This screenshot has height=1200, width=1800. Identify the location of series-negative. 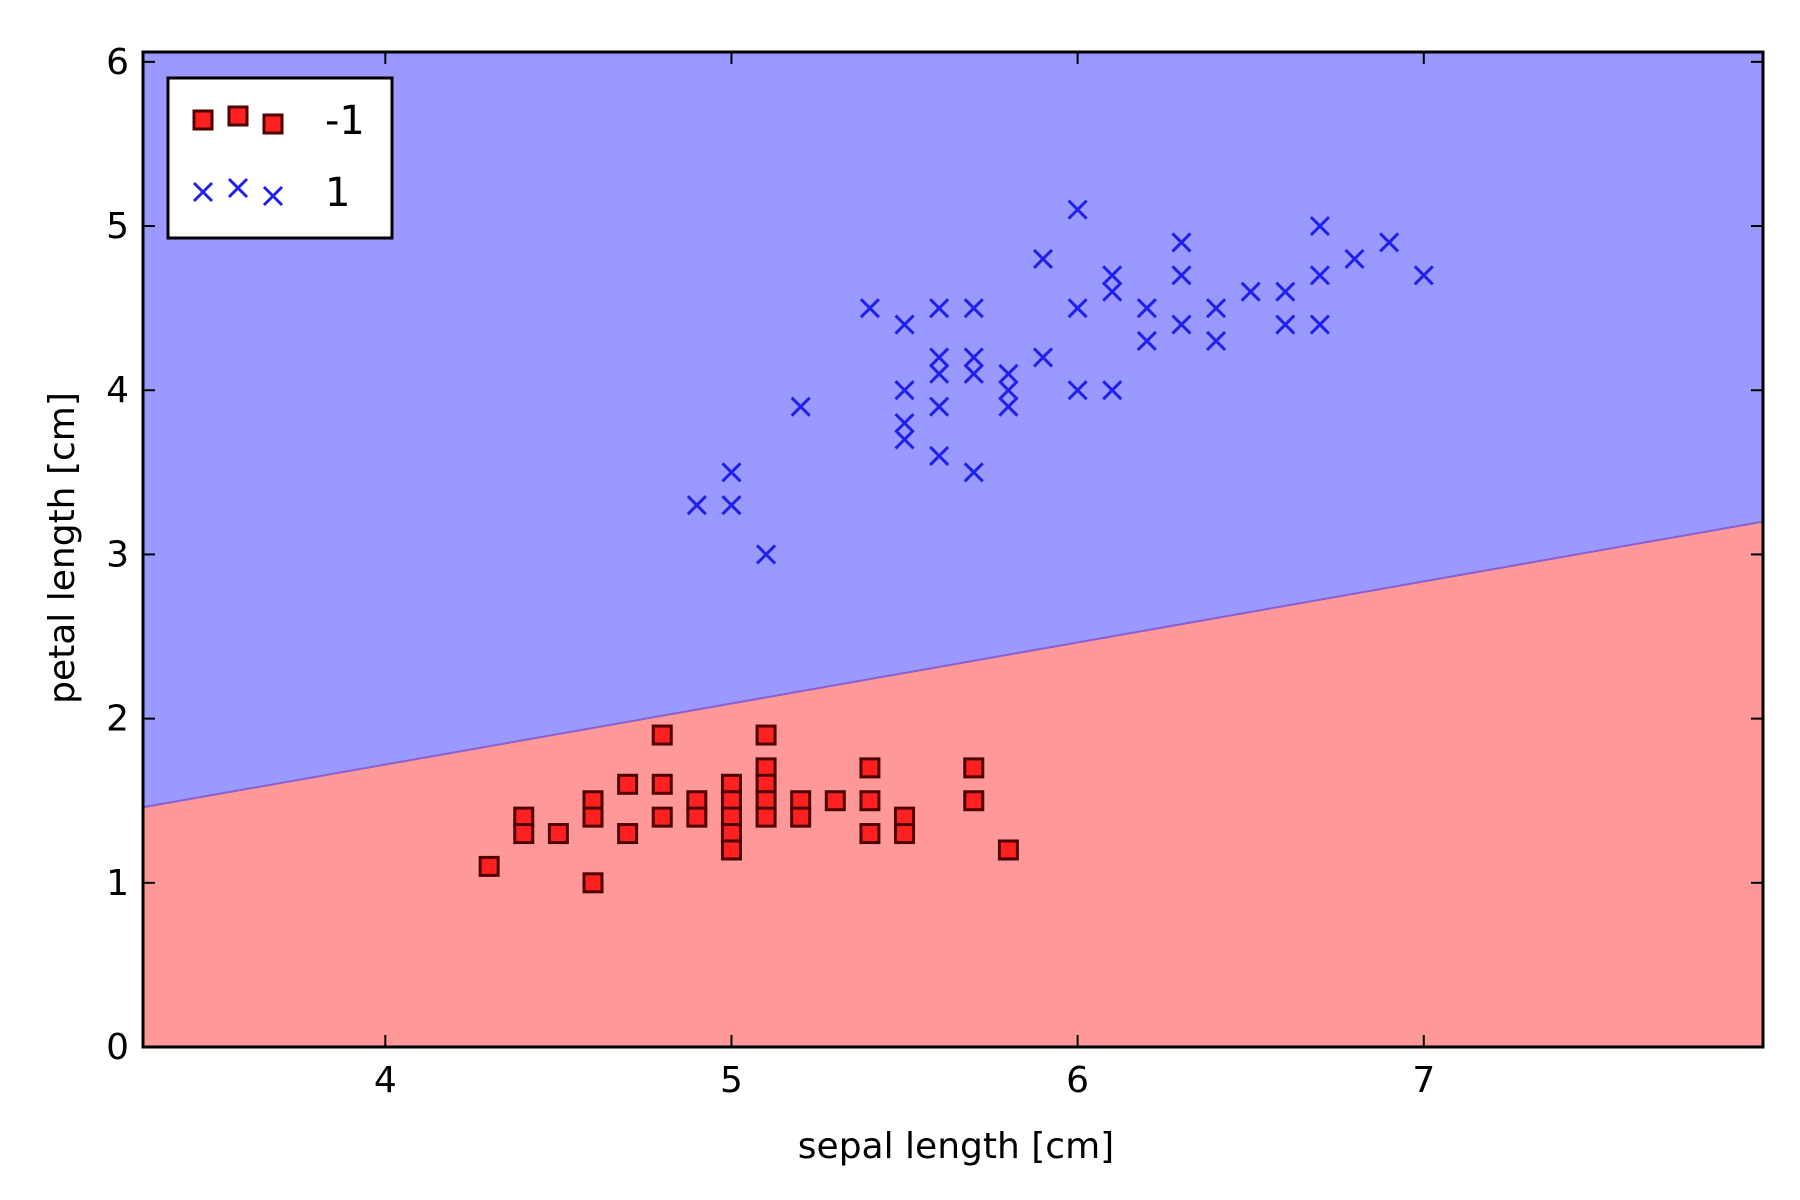
(748, 809).